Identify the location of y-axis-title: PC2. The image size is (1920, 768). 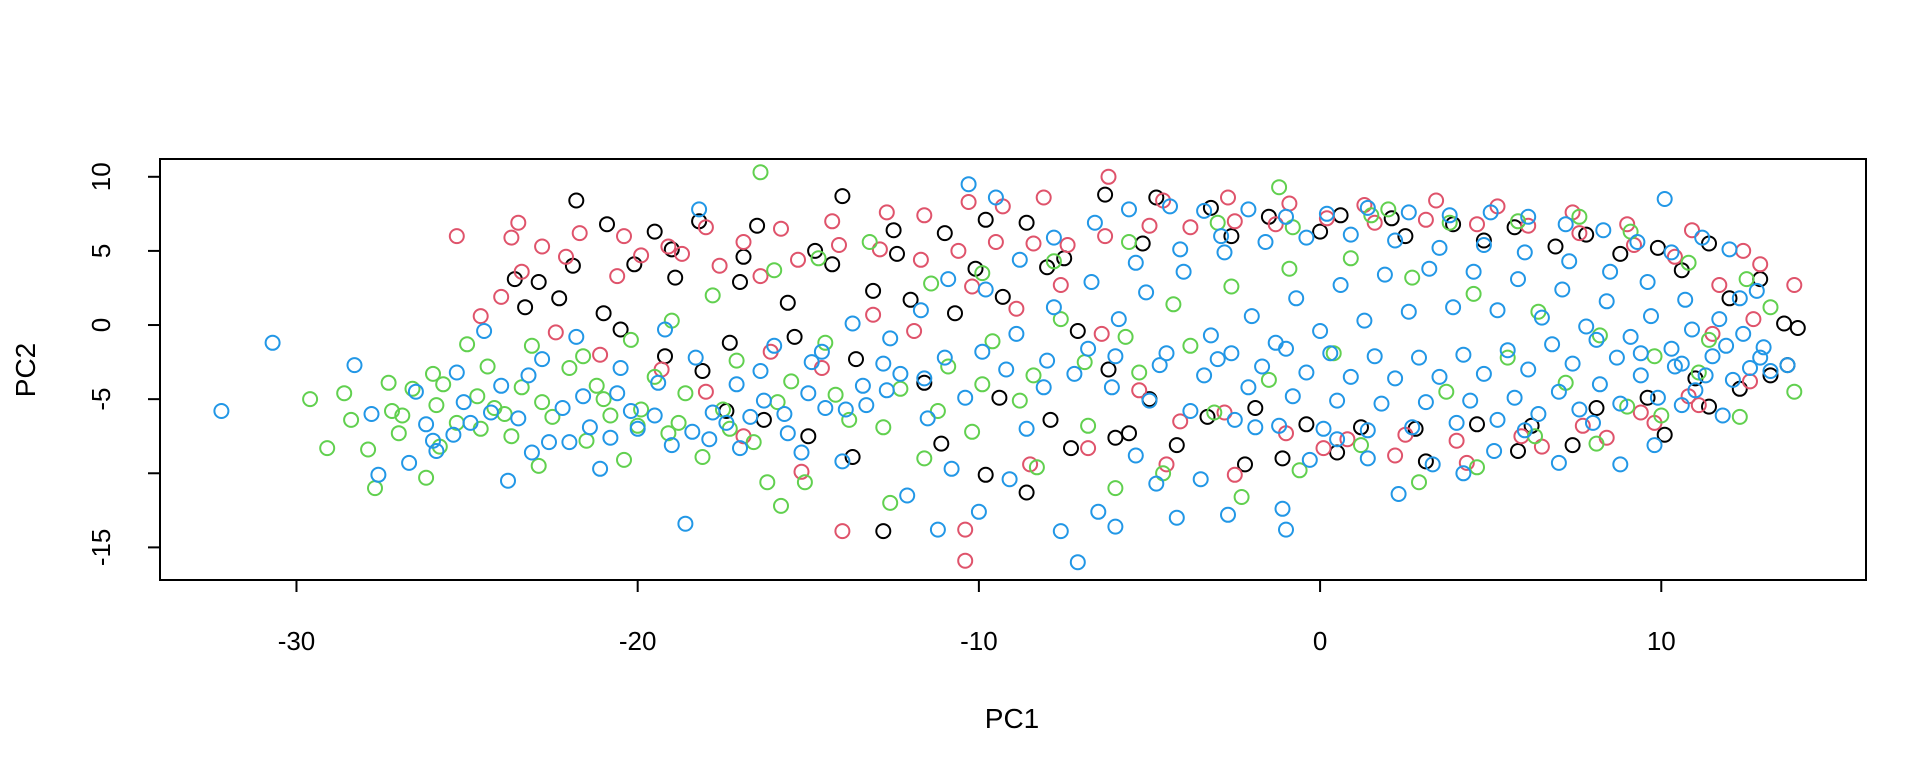
(25, 370).